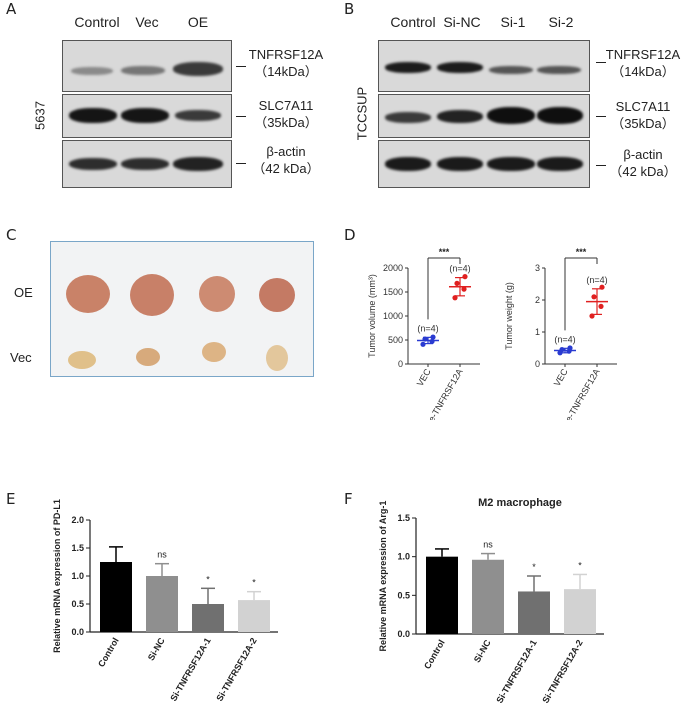 The width and height of the screenshot is (685, 714). Describe the element at coordinates (482, 651) in the screenshot. I see `x-tick-label: Si-NC` at that location.